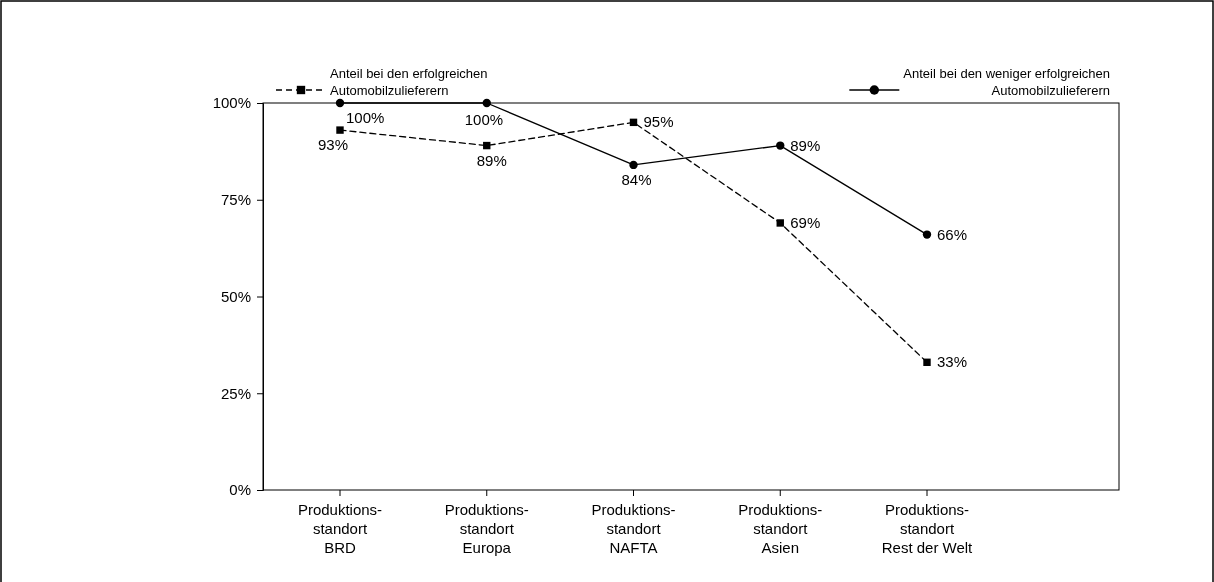  Describe the element at coordinates (235, 393) in the screenshot. I see `y-tick-label: 25%` at that location.